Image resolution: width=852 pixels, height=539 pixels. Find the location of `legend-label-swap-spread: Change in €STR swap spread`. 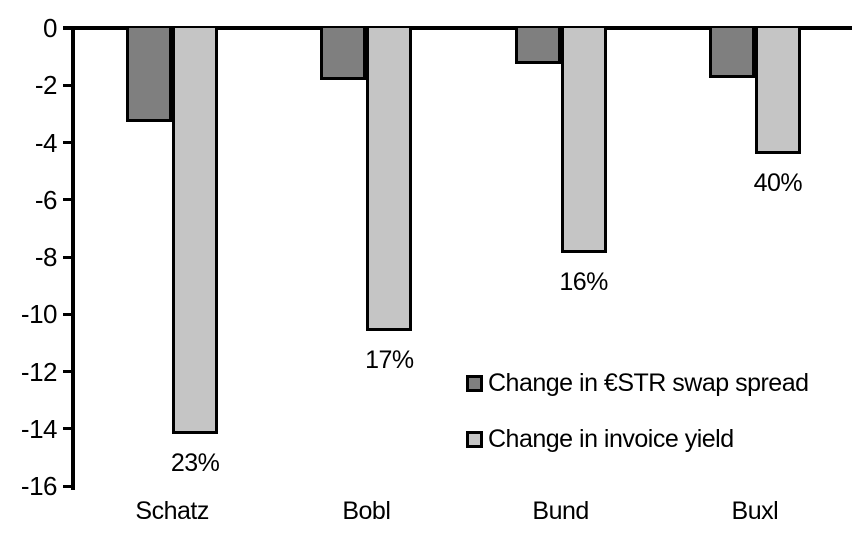

legend-label-swap-spread: Change in €STR swap spread is located at coordinates (648, 382).